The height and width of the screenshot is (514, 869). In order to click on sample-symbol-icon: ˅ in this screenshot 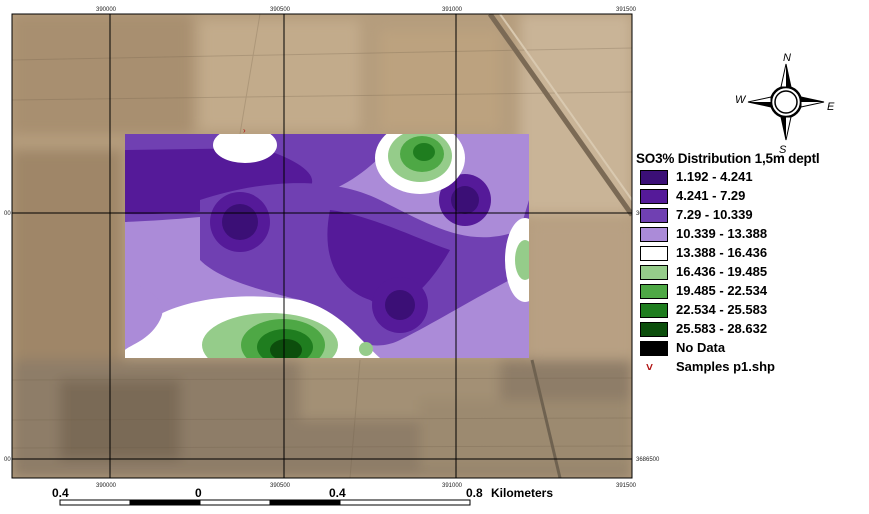, I will do `click(650, 367)`.